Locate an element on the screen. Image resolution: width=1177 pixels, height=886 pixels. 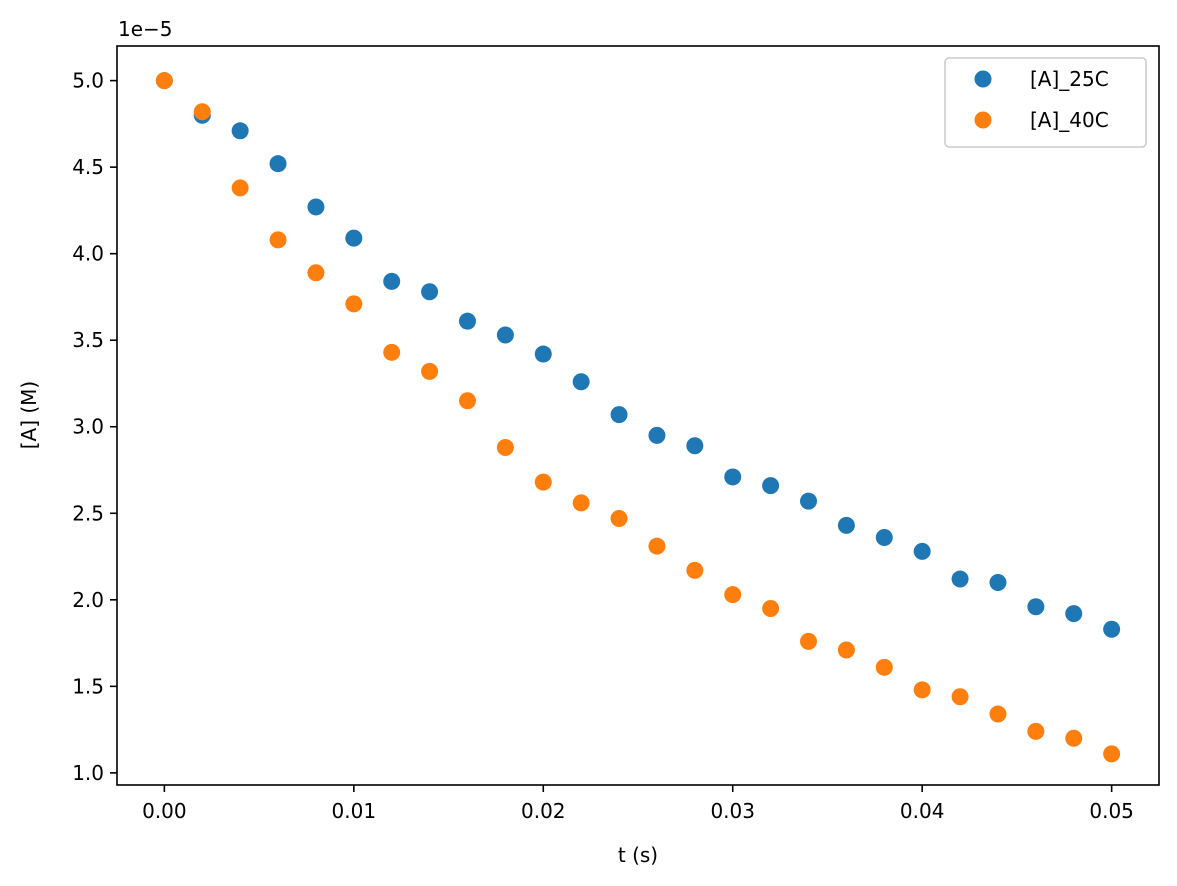
y-tick-label: 3.5 is located at coordinates (88, 340).